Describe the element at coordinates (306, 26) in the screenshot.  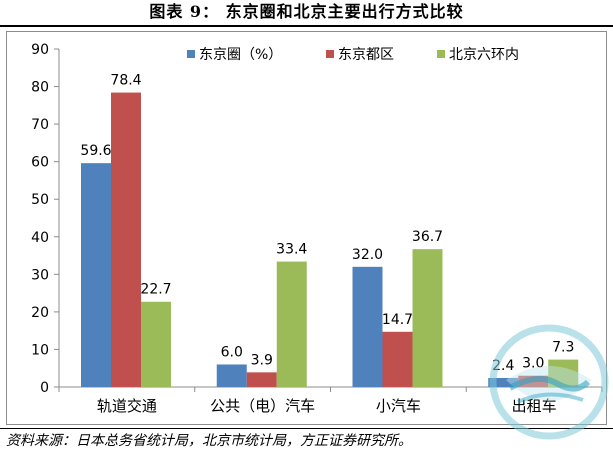
I see `title-rule` at that location.